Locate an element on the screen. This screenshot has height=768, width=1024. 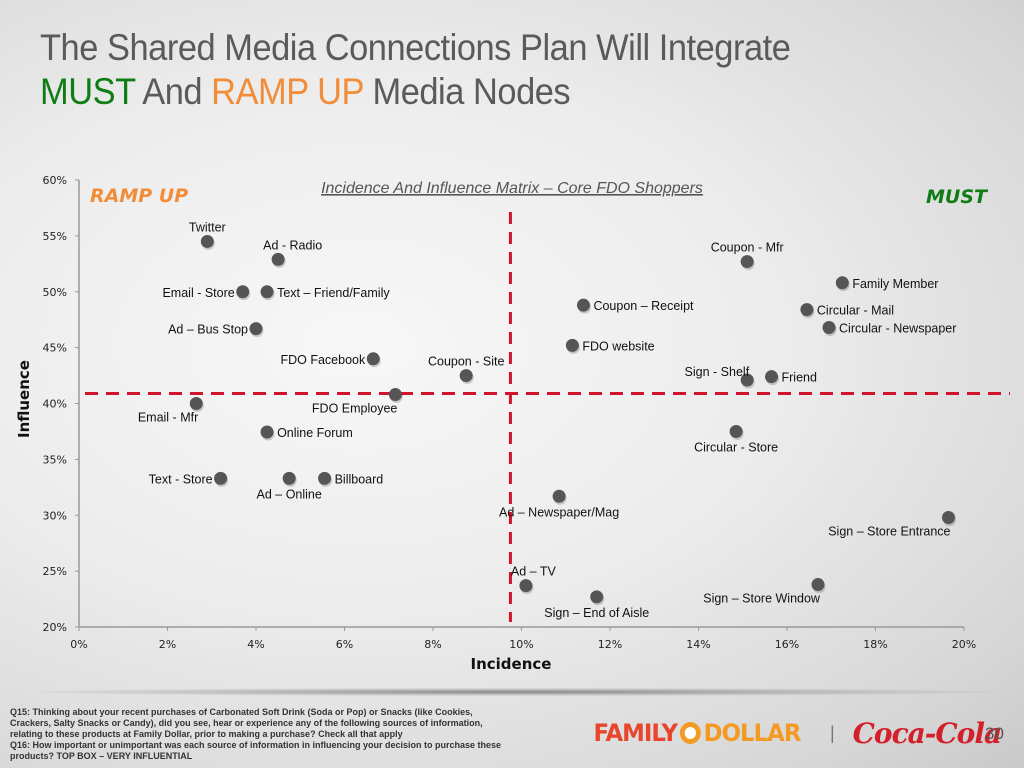
title-ramp-up: RAMP UP is located at coordinates (287, 91).